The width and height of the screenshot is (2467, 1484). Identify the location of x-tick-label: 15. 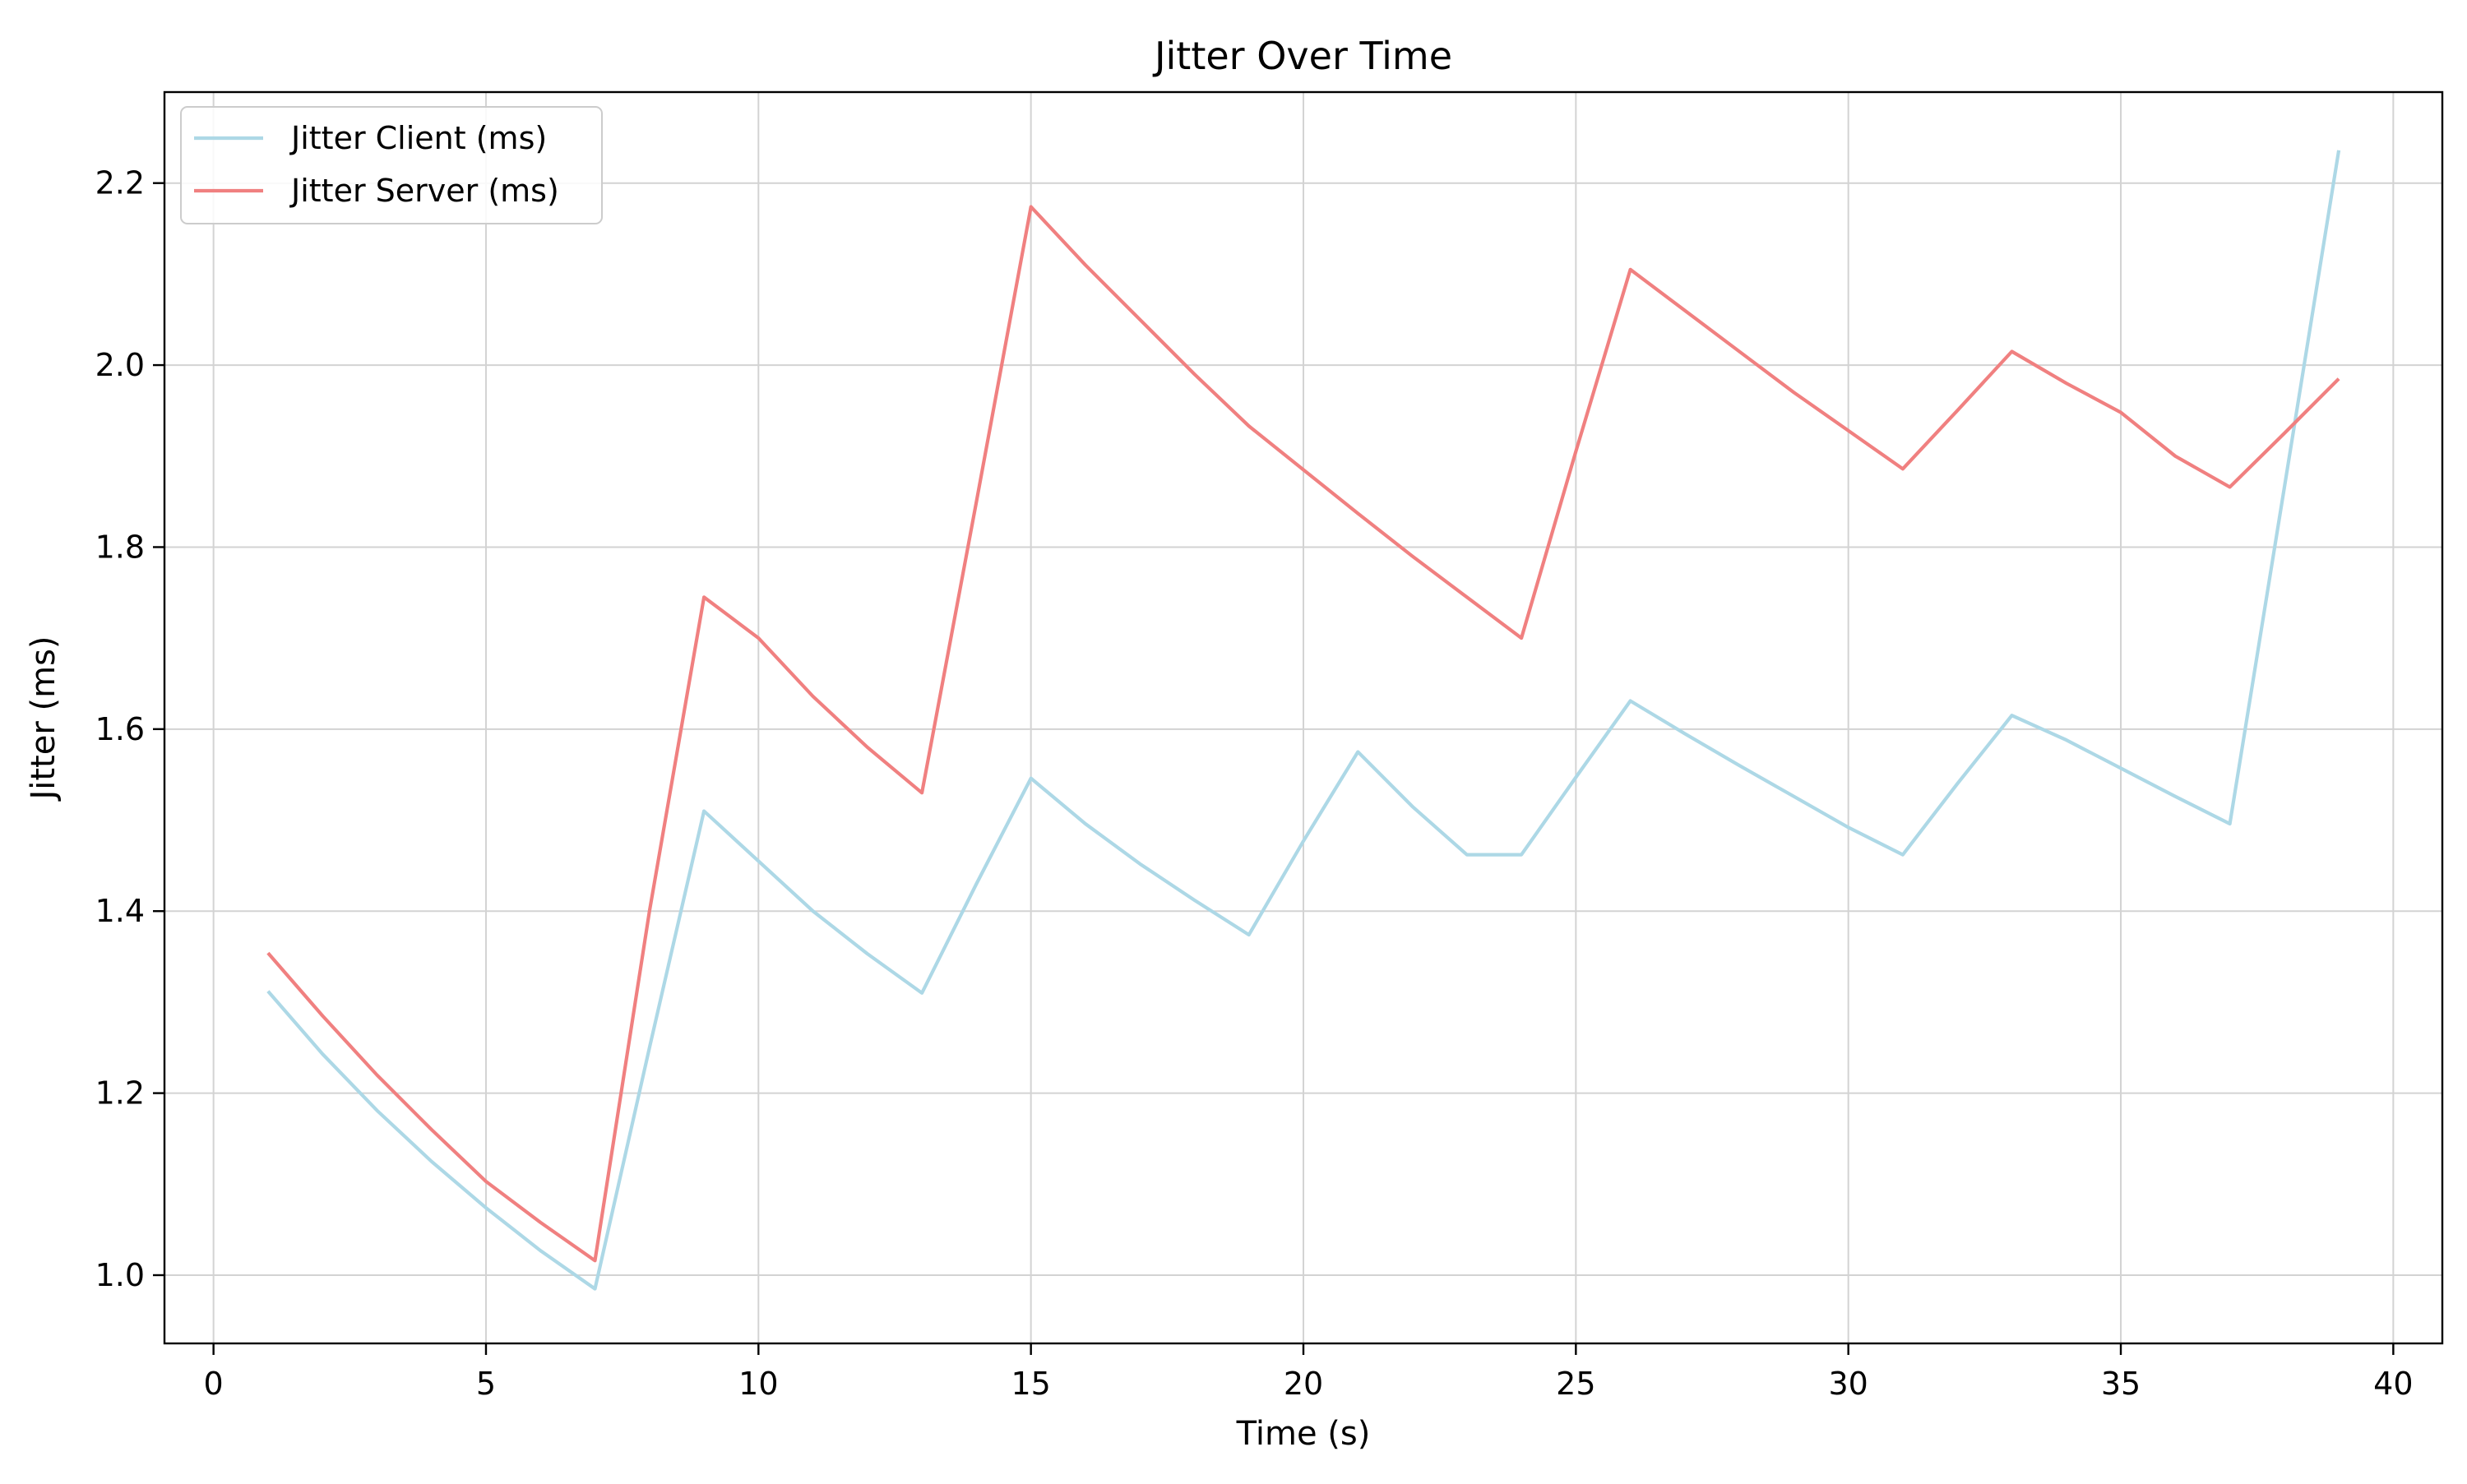
(1031, 1384).